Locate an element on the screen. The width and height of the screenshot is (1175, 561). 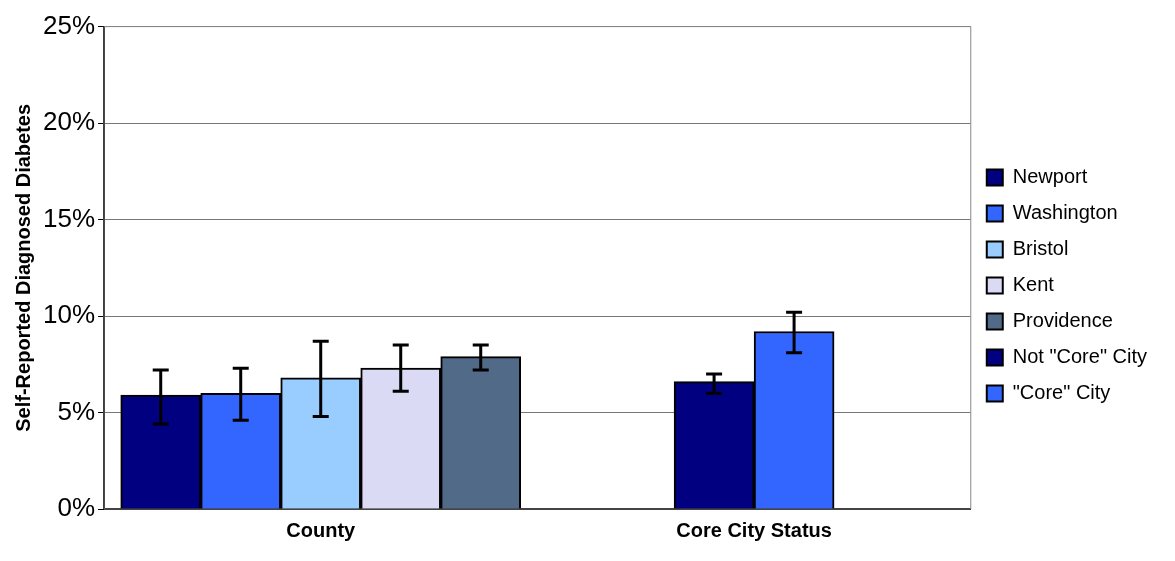
legend-label: "Core" City is located at coordinates (1061, 392).